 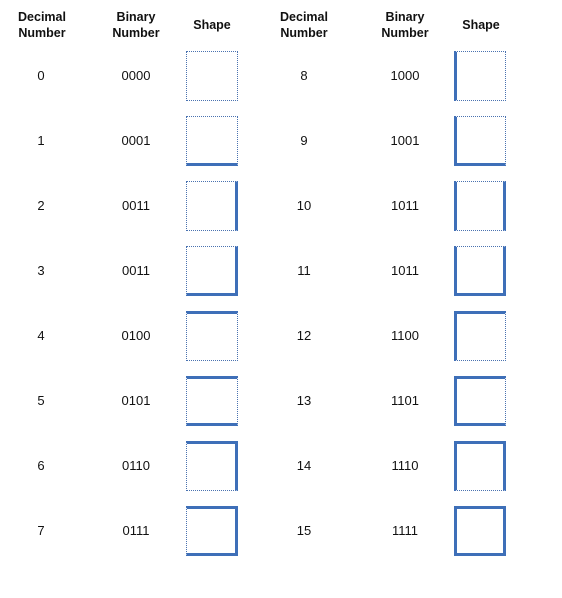 What do you see at coordinates (304, 25) in the screenshot?
I see `decimal-number-header-right: Decimal Number` at bounding box center [304, 25].